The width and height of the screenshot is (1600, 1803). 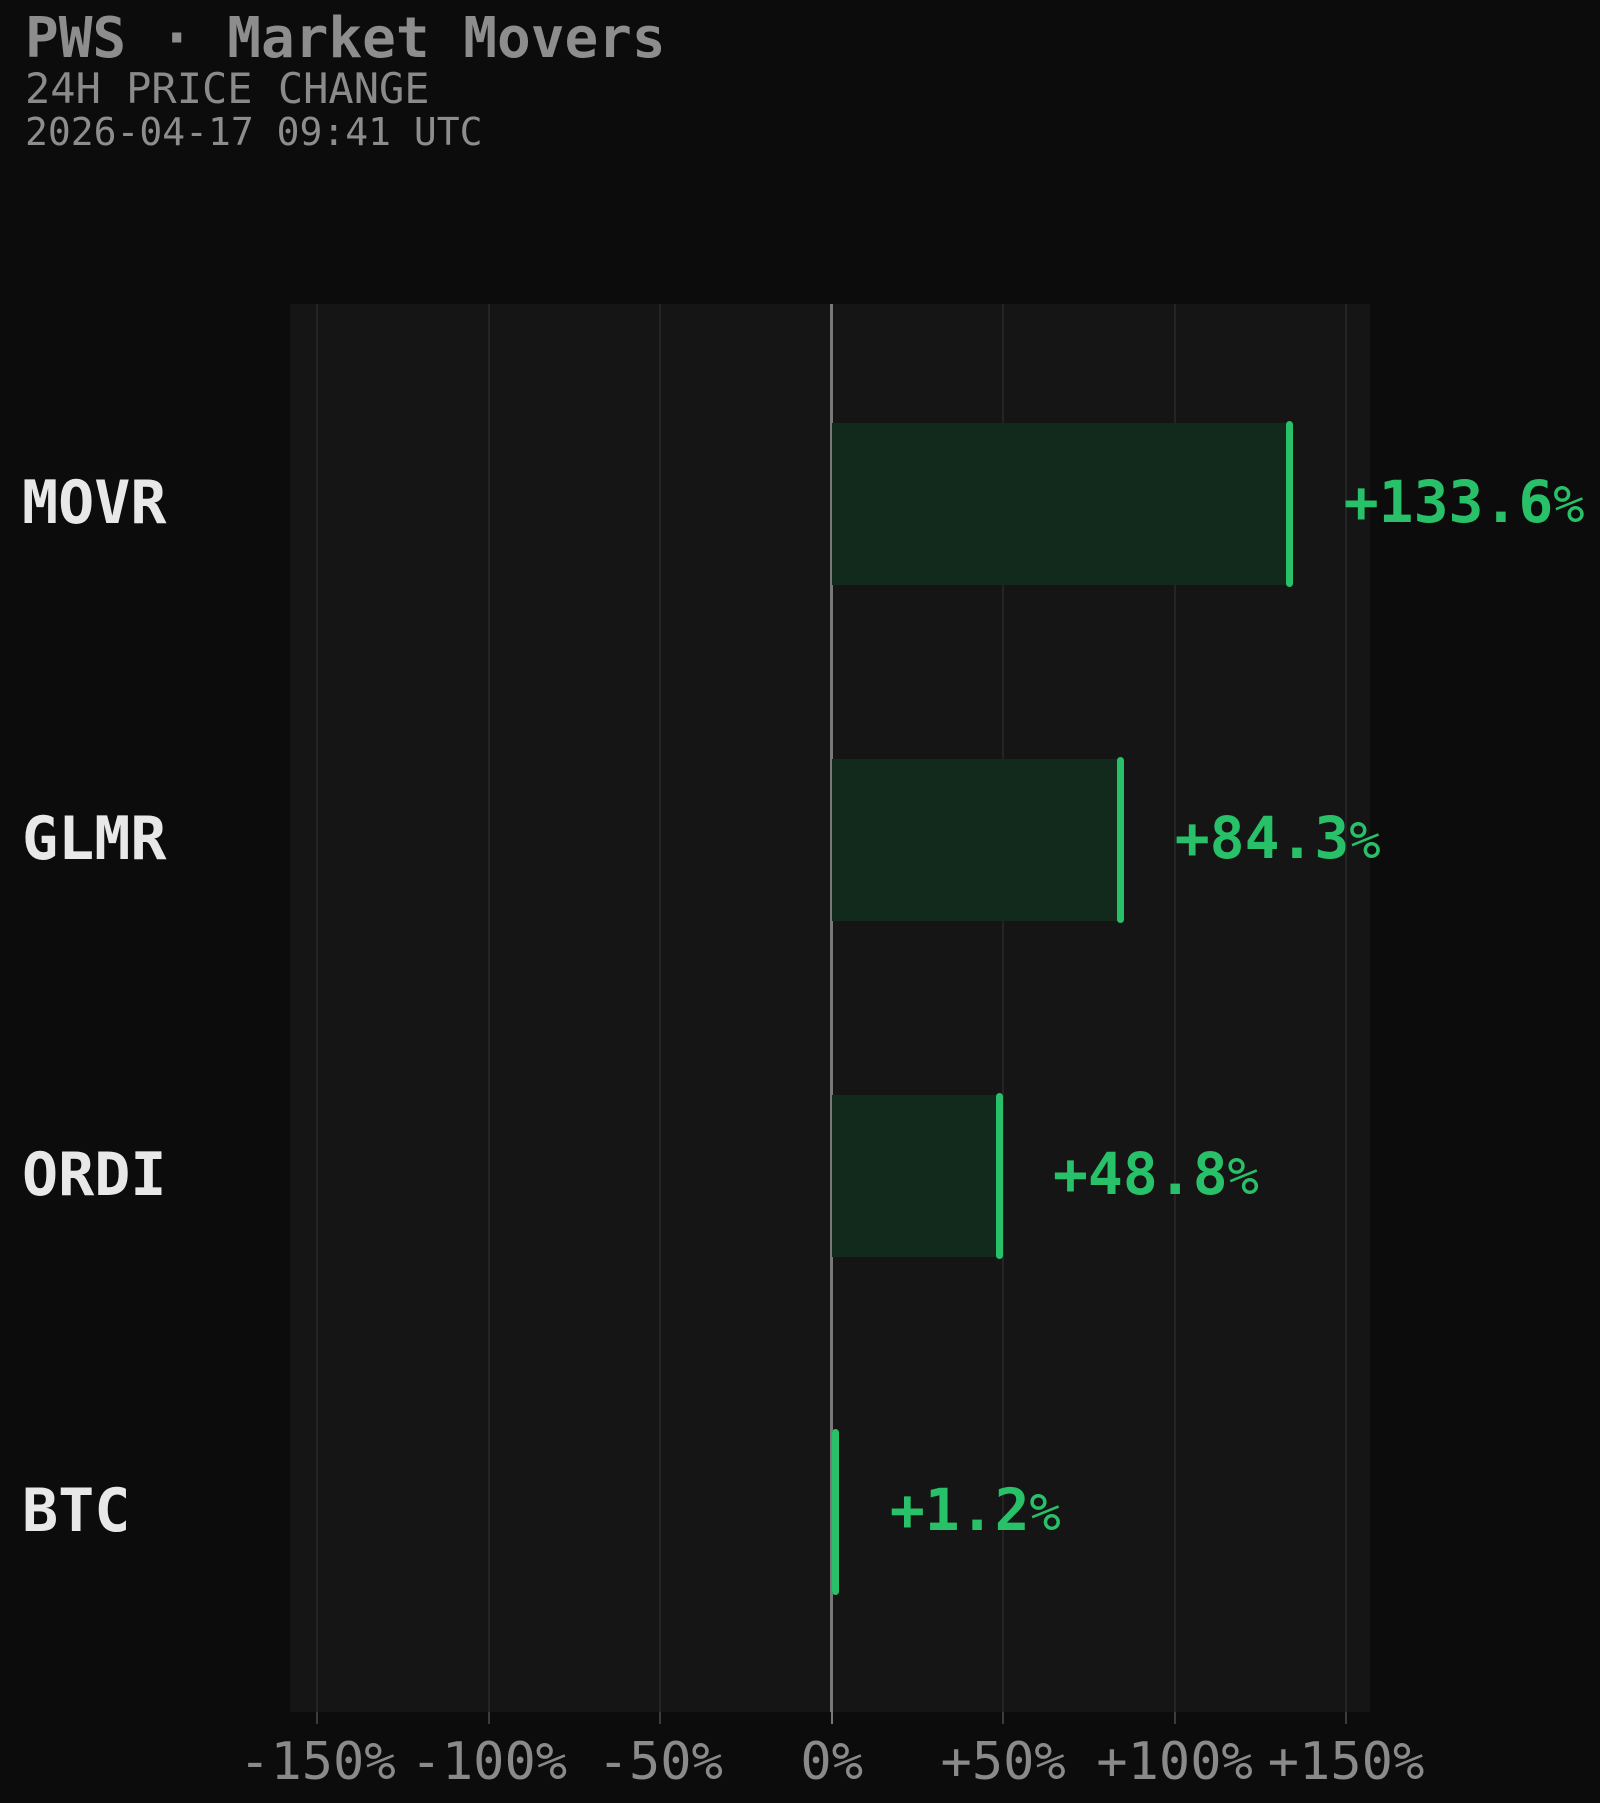 What do you see at coordinates (832, 1008) in the screenshot?
I see `zero-line` at bounding box center [832, 1008].